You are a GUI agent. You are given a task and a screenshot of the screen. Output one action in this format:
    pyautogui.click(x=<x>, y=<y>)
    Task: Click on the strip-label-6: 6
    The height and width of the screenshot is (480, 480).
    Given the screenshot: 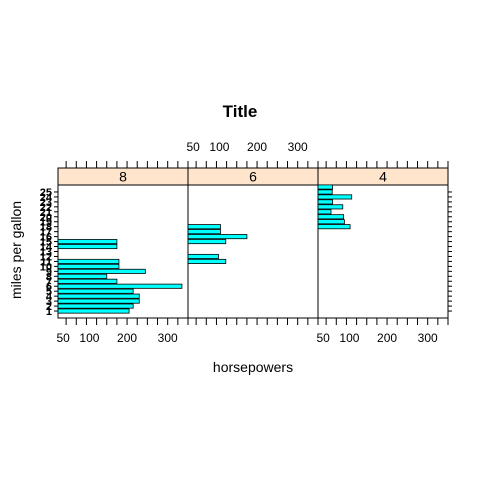 What is the action you would take?
    pyautogui.click(x=253, y=177)
    